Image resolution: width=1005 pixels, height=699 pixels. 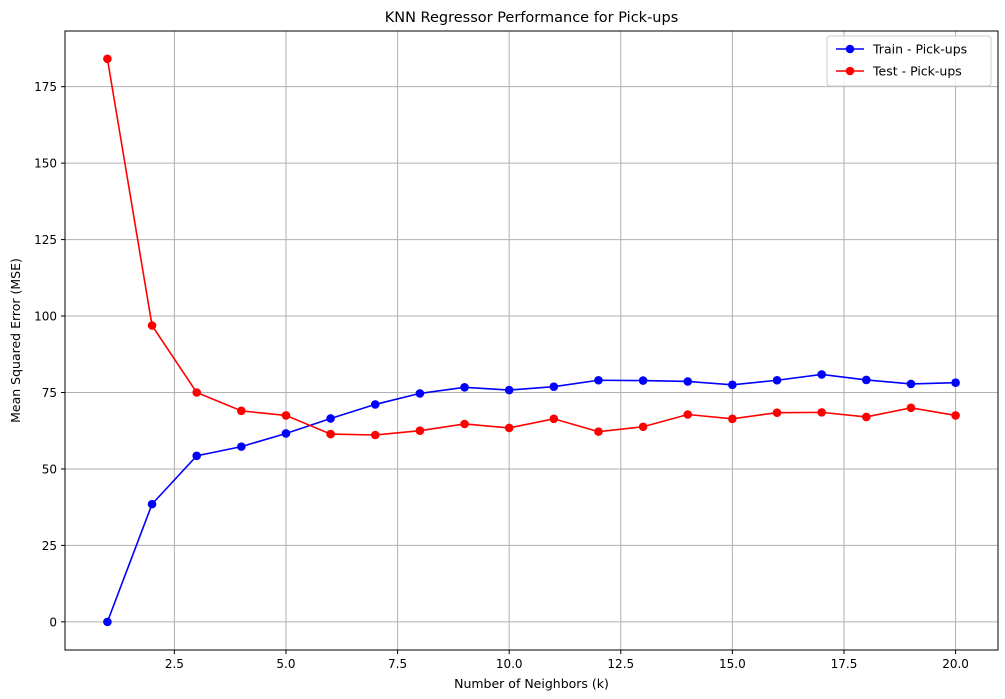 What do you see at coordinates (45, 164) in the screenshot?
I see `y-tick-label: 150` at bounding box center [45, 164].